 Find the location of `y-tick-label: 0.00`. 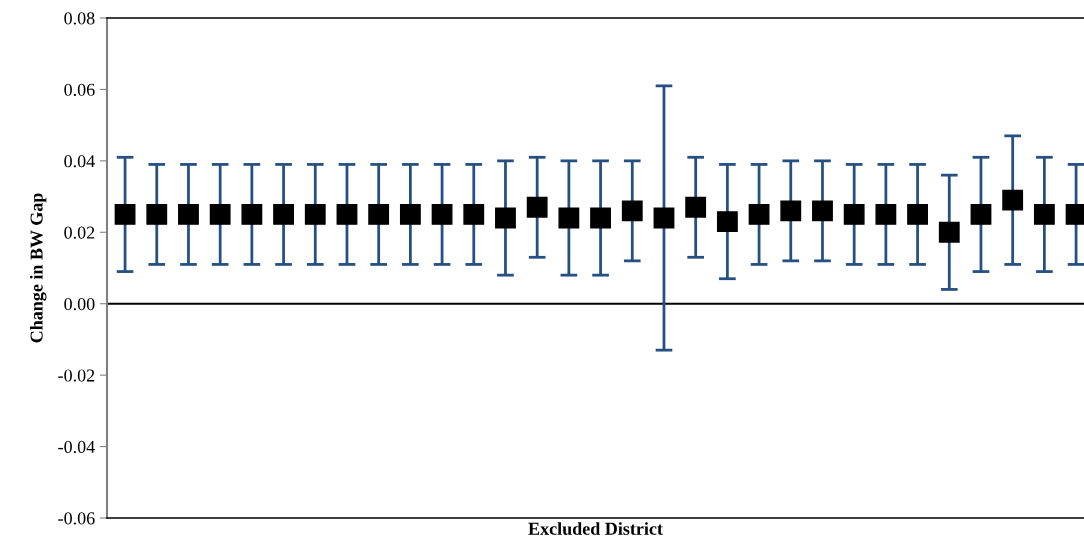

y-tick-label: 0.00 is located at coordinates (79, 304).